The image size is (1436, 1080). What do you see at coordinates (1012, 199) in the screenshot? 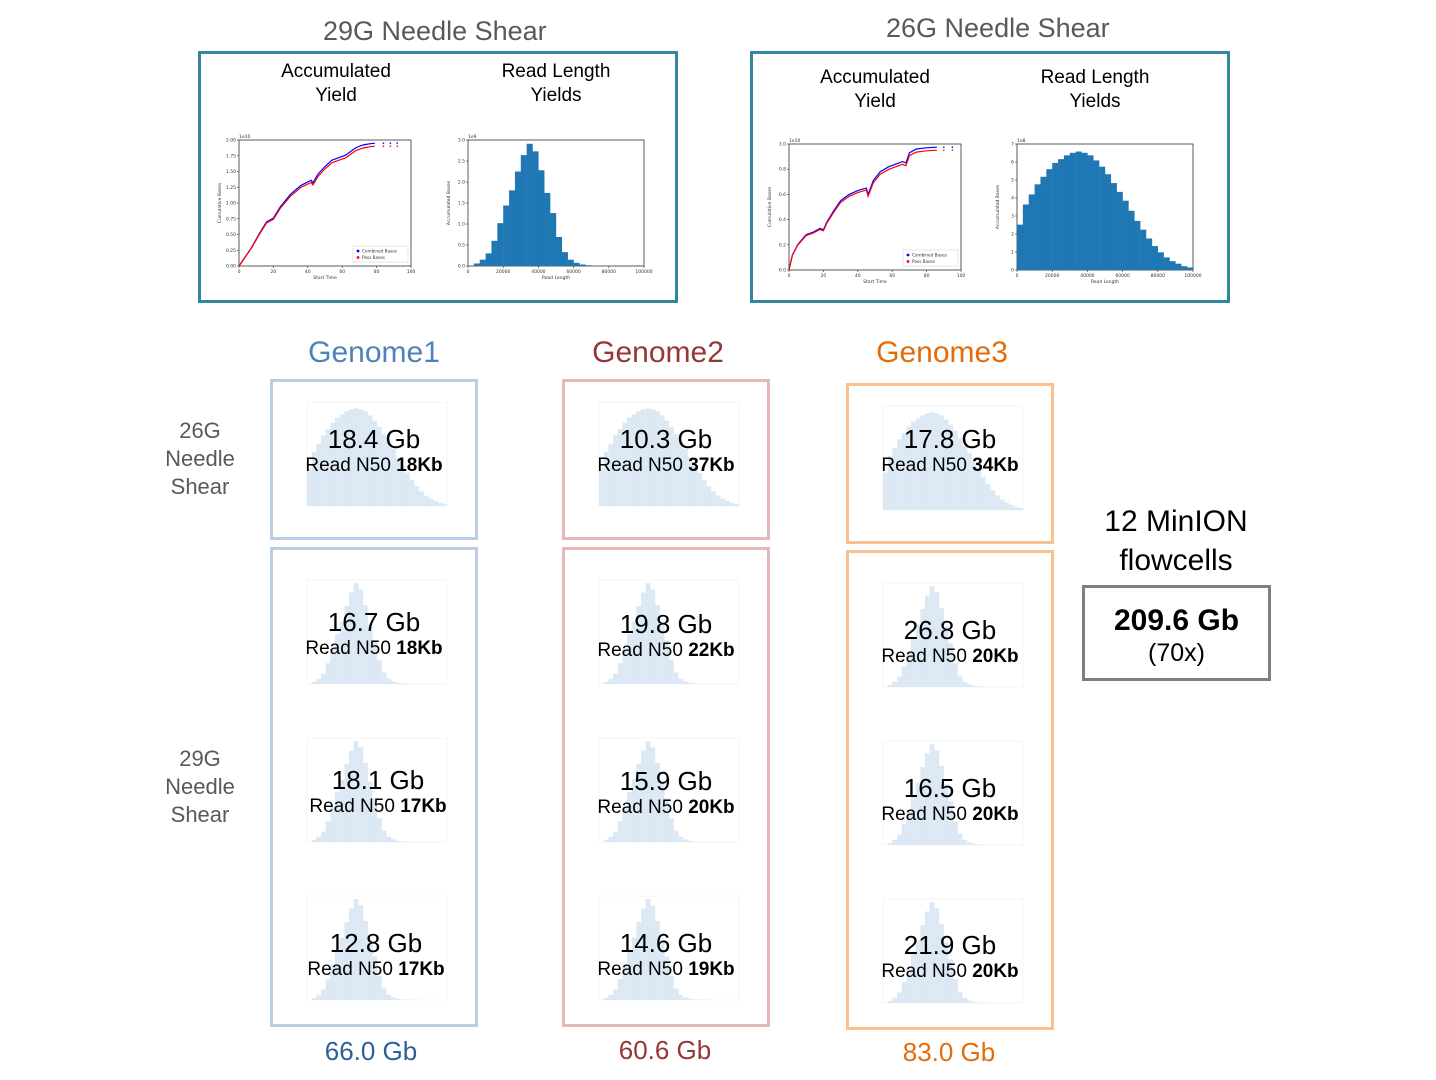
I see `y-tick-label: 4` at bounding box center [1012, 199].